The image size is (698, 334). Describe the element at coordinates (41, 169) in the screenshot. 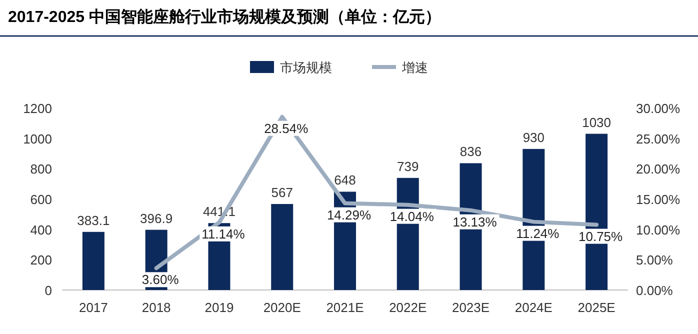

I see `y-tick-label: 800` at that location.